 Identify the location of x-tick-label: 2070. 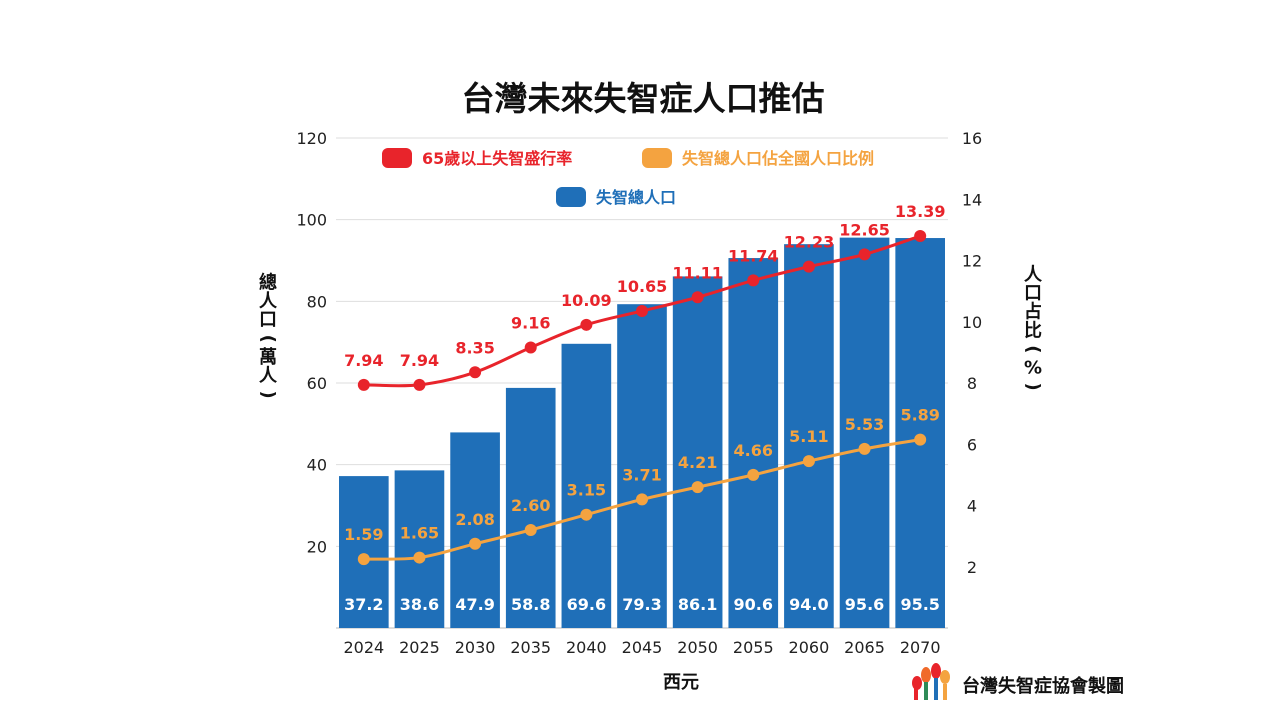
(920, 647).